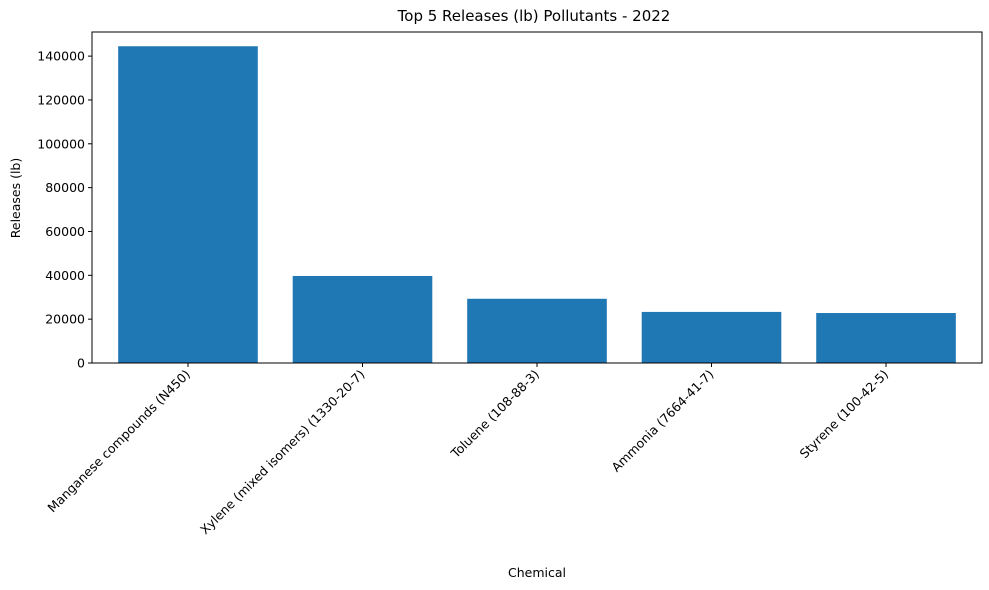 The width and height of the screenshot is (989, 590). I want to click on y-tick-label: 140000, so click(61, 56).